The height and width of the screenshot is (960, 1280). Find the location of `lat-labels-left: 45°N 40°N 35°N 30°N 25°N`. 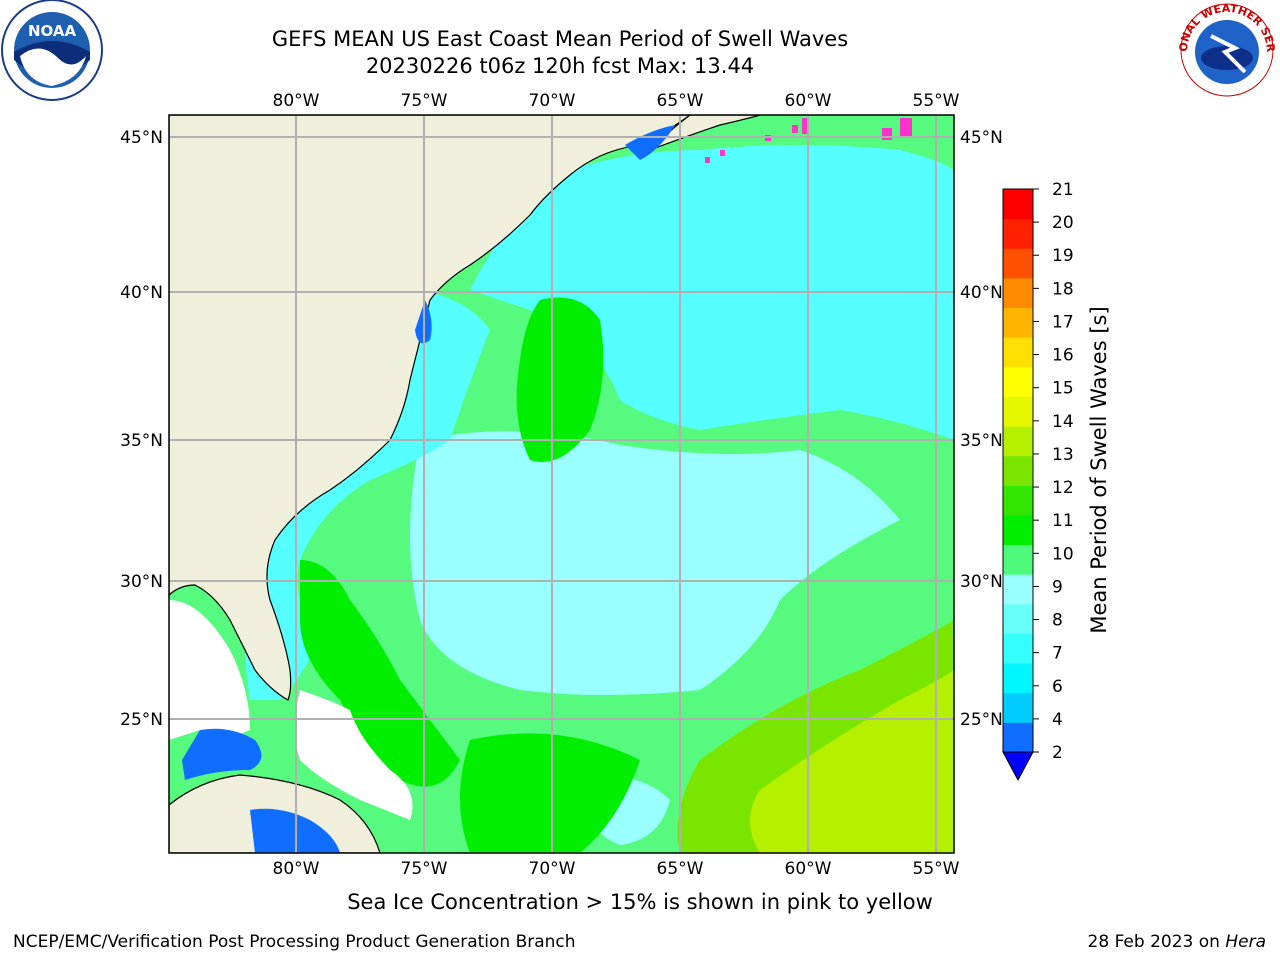

lat-labels-left: 45°N 40°N 35°N 30°N 25°N is located at coordinates (141, 429).